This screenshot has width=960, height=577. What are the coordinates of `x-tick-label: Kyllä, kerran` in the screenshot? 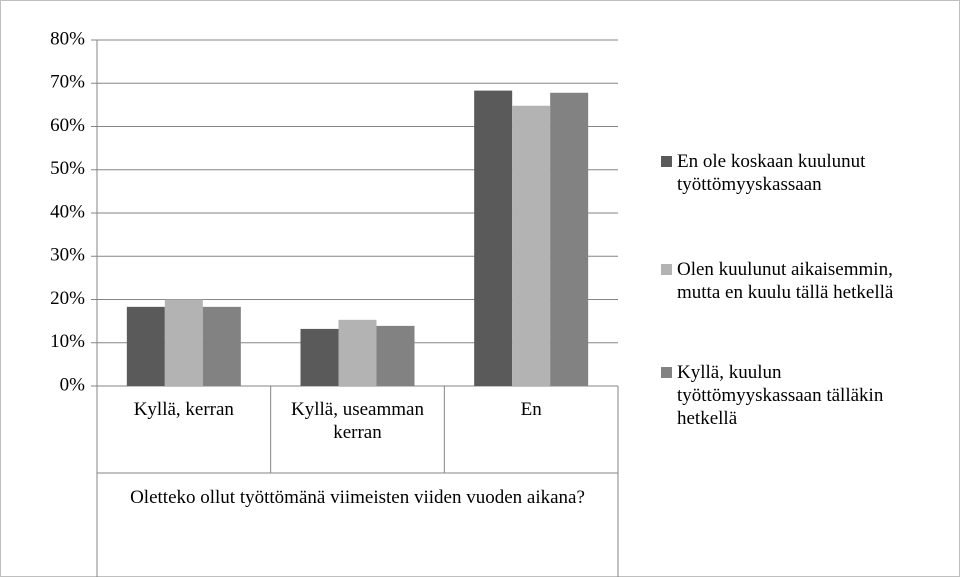 It's located at (183, 409).